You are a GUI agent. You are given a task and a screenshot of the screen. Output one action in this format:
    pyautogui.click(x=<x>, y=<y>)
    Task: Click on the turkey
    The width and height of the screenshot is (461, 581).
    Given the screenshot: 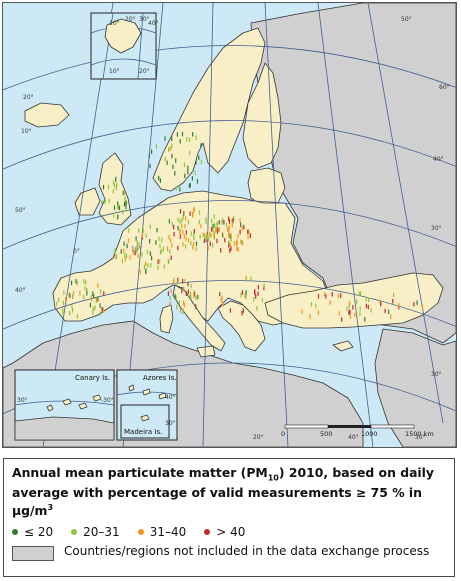 What is the action you would take?
    pyautogui.click(x=354, y=300)
    